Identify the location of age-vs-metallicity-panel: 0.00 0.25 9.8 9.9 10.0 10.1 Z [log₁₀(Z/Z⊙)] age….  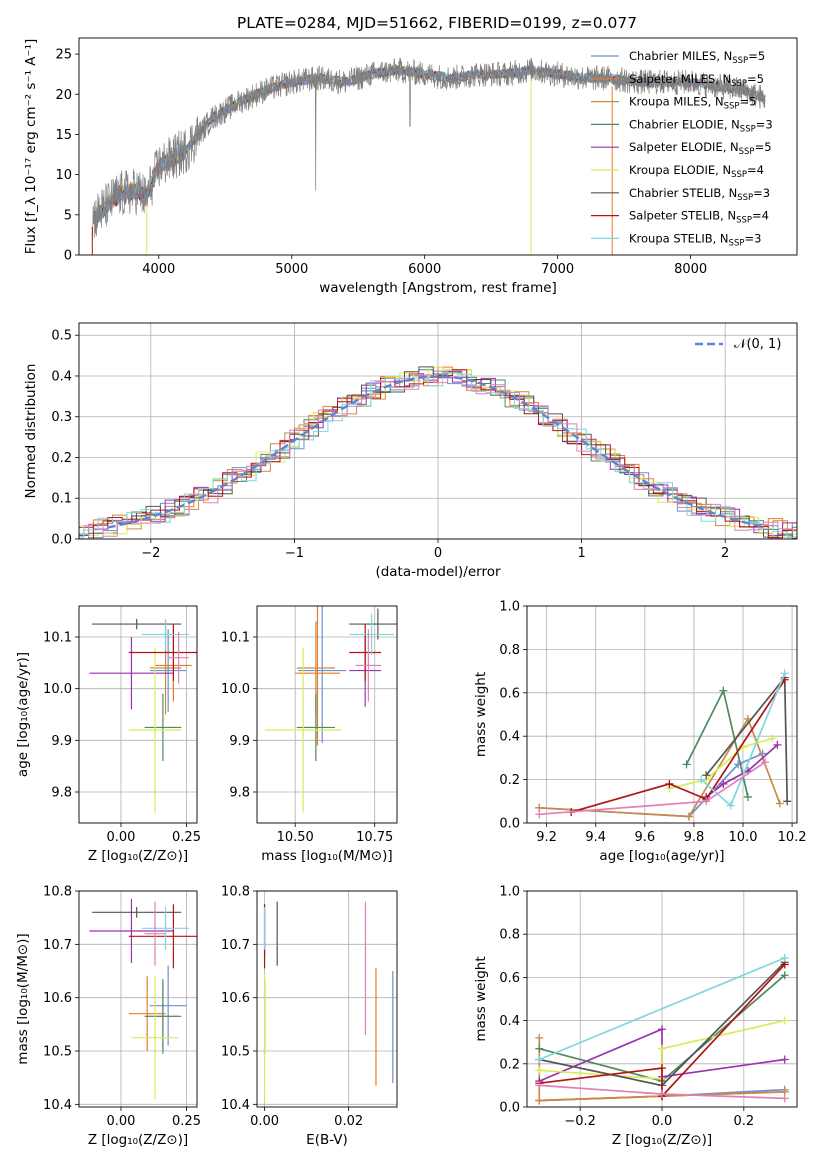
(108, 734).